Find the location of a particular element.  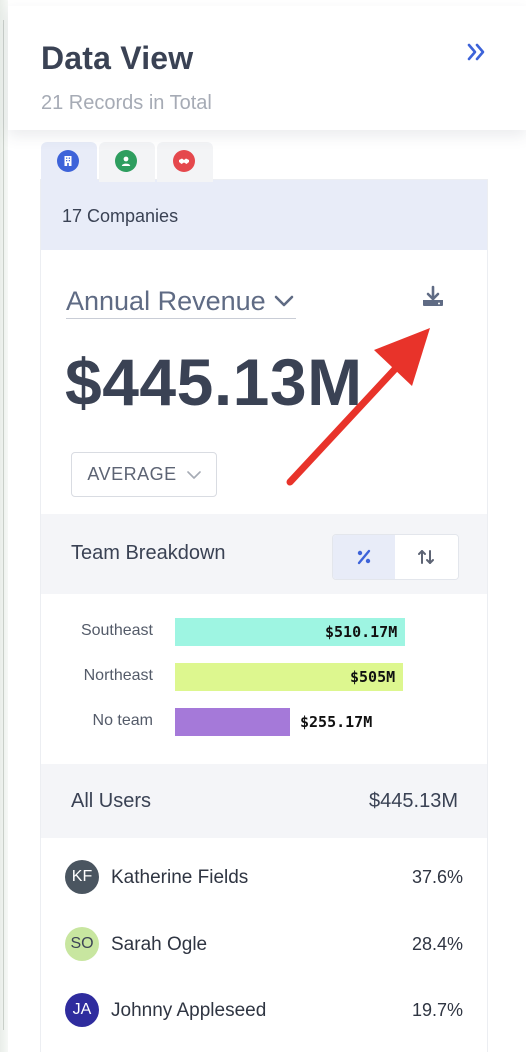

user-percent: 19.7% is located at coordinates (437, 1010).